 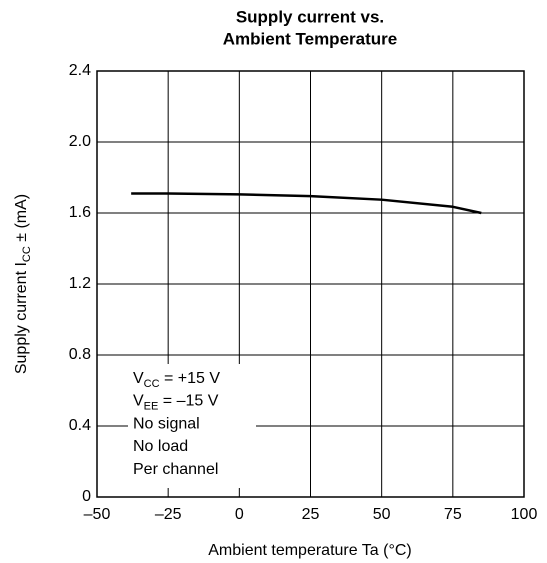 I want to click on y-tick-label: 2.4, so click(x=80, y=70).